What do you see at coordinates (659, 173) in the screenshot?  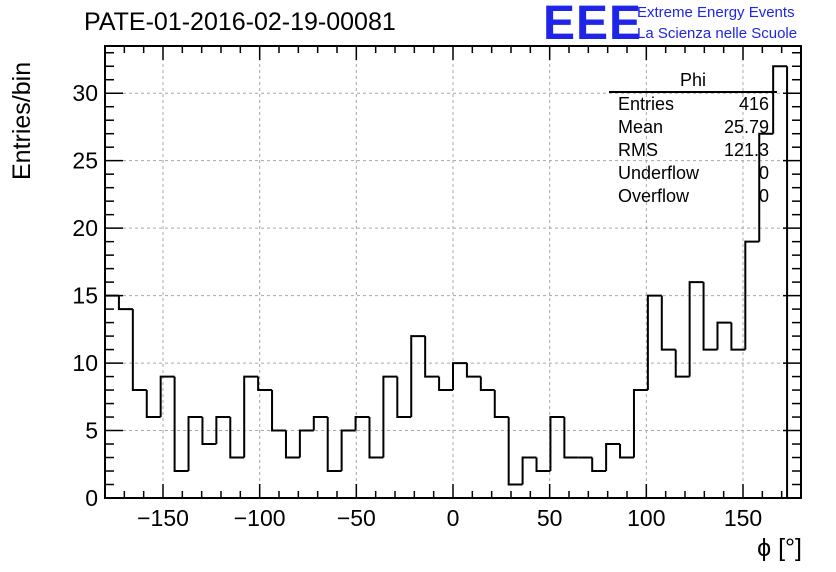 I see `stats-label: Underflow` at bounding box center [659, 173].